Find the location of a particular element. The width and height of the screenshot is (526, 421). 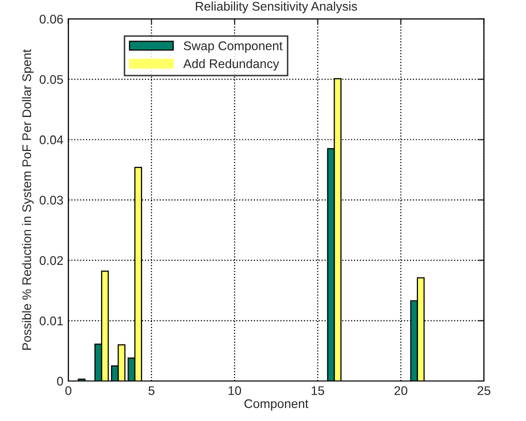

y-tick-label: 0.06 is located at coordinates (51, 19).